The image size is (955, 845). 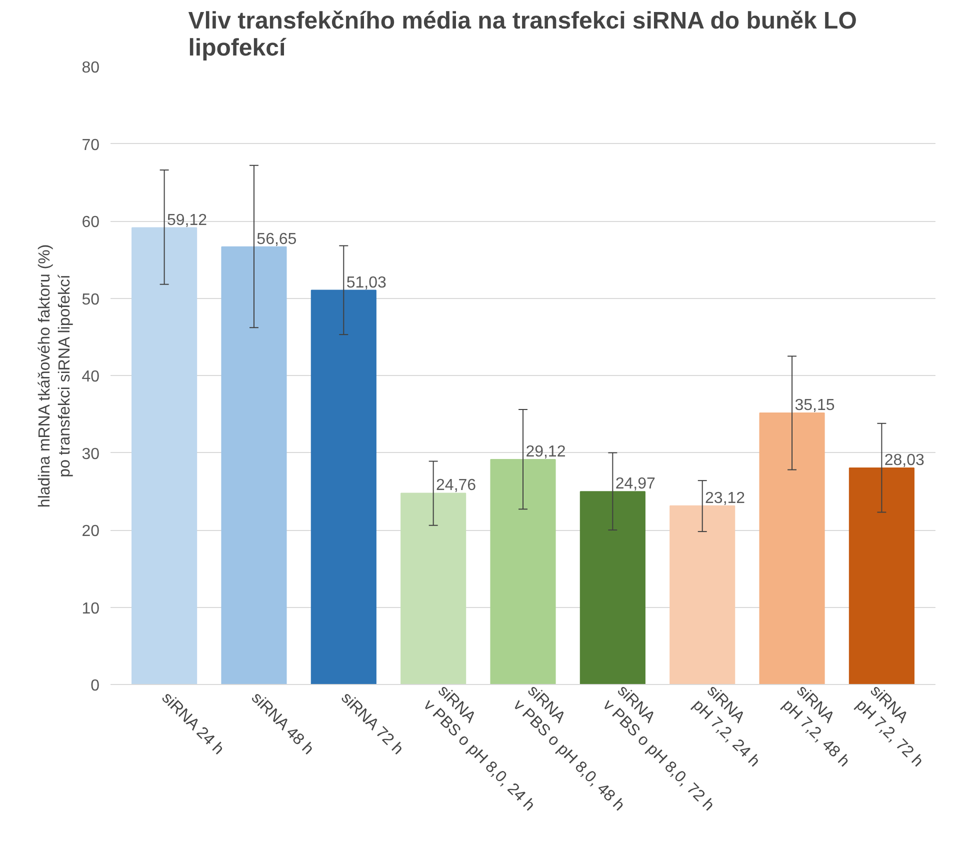 I want to click on y-axis-title: hladina mRNA tkáňového faktoru (%) po transfekci siRNA lipofekcí, so click(x=55, y=376).